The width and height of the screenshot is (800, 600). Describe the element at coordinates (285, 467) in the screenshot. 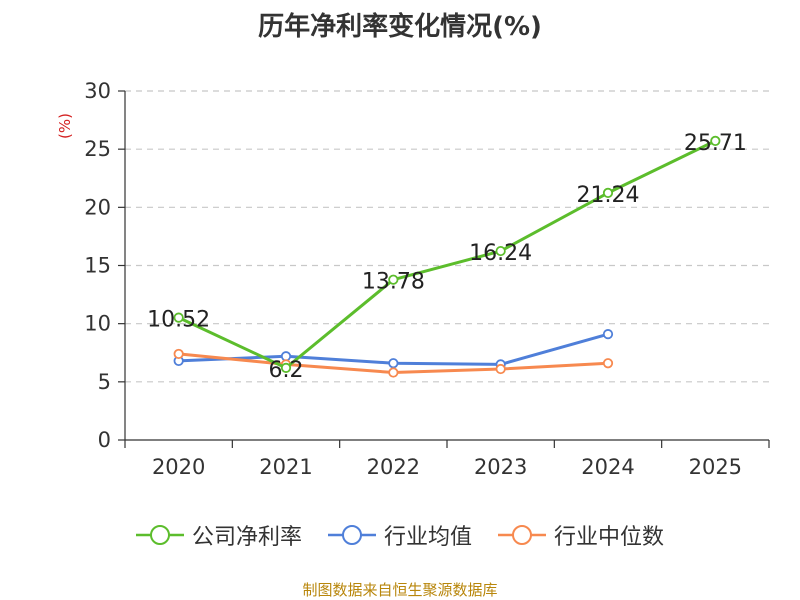

I see `x-tick-label: 2021` at that location.